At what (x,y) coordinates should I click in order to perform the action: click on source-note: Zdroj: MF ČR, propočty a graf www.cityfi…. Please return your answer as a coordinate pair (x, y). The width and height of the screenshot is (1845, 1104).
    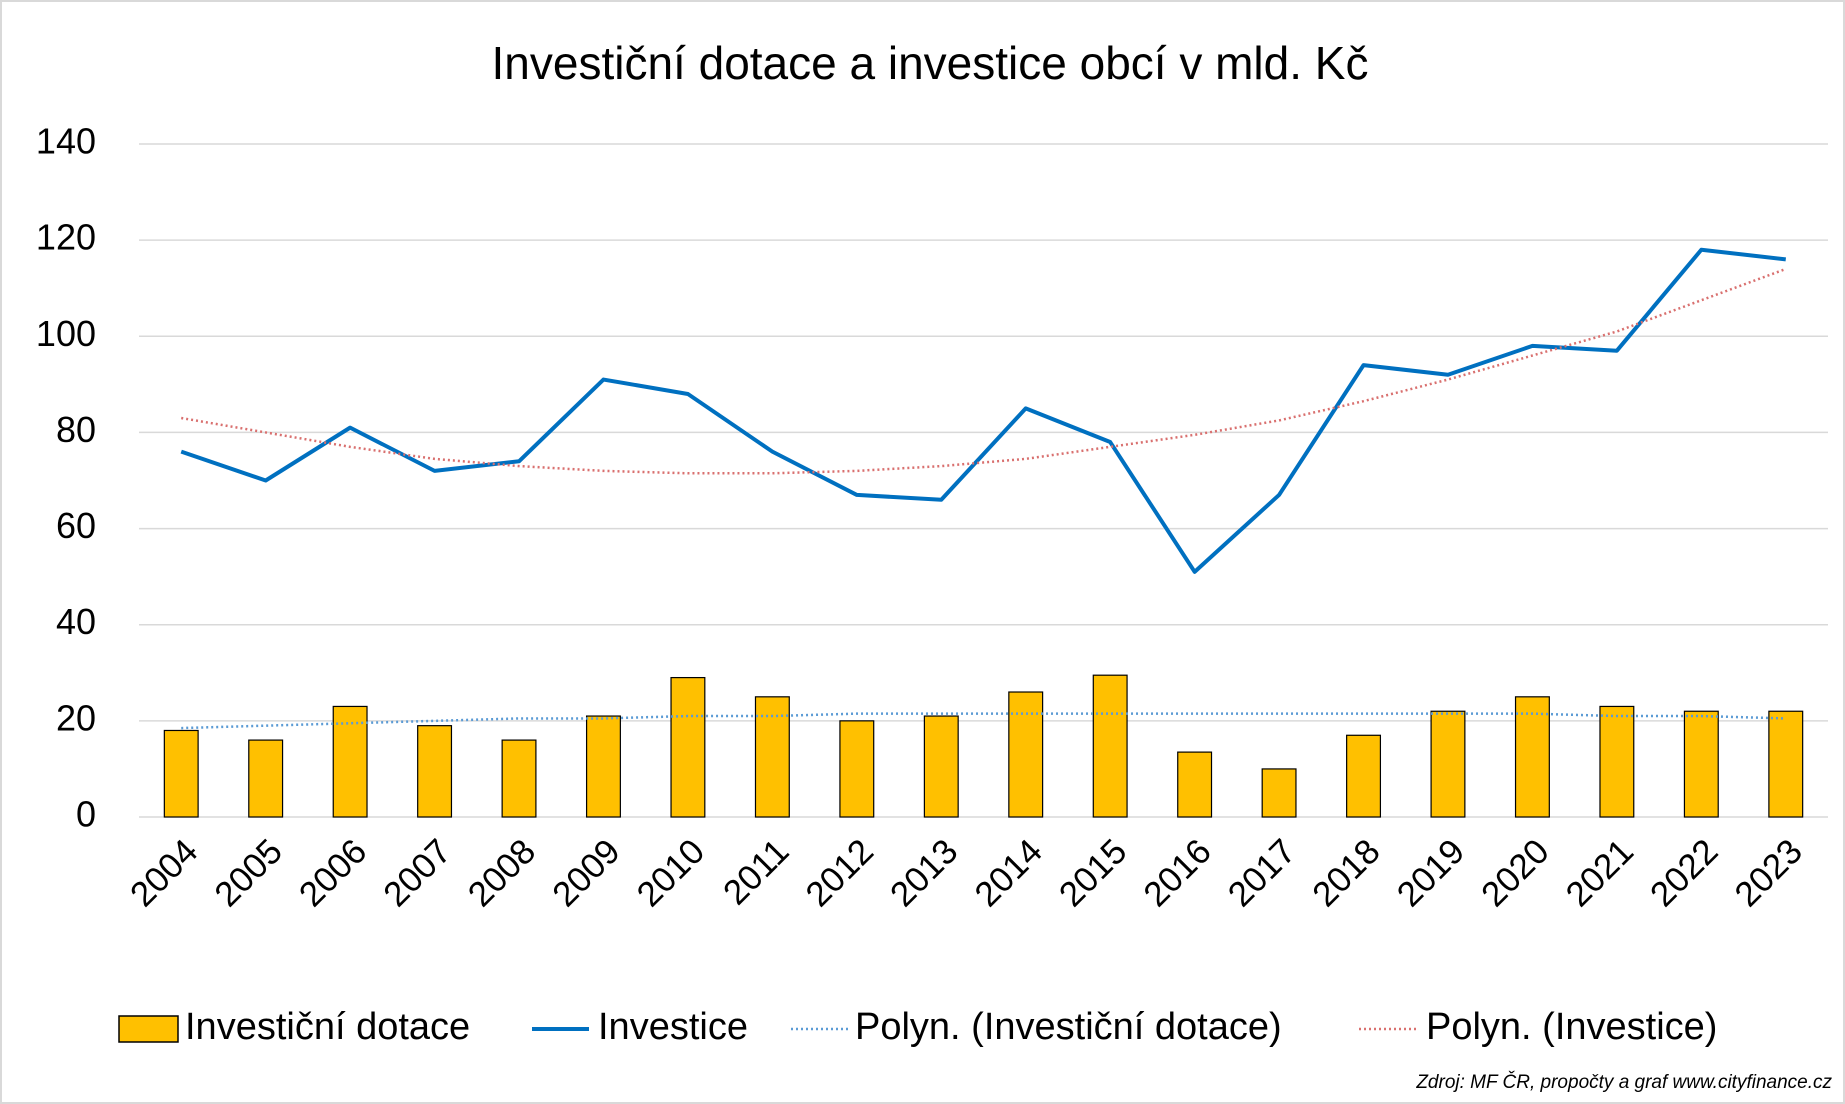
    Looking at the image, I should click on (1623, 1082).